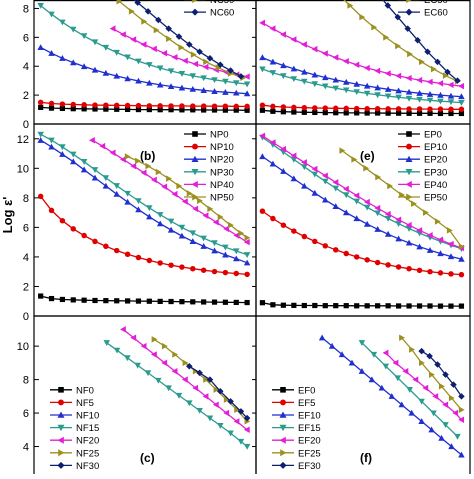 The width and height of the screenshot is (474, 479). What do you see at coordinates (144, 236) in the screenshot?
I see `series-line-NP10` at bounding box center [144, 236].